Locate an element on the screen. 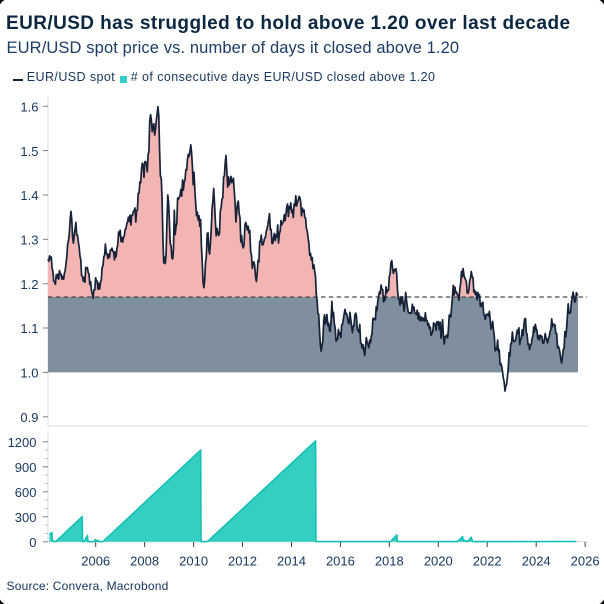 The width and height of the screenshot is (604, 604). svg-text: 2026 is located at coordinates (585, 561).